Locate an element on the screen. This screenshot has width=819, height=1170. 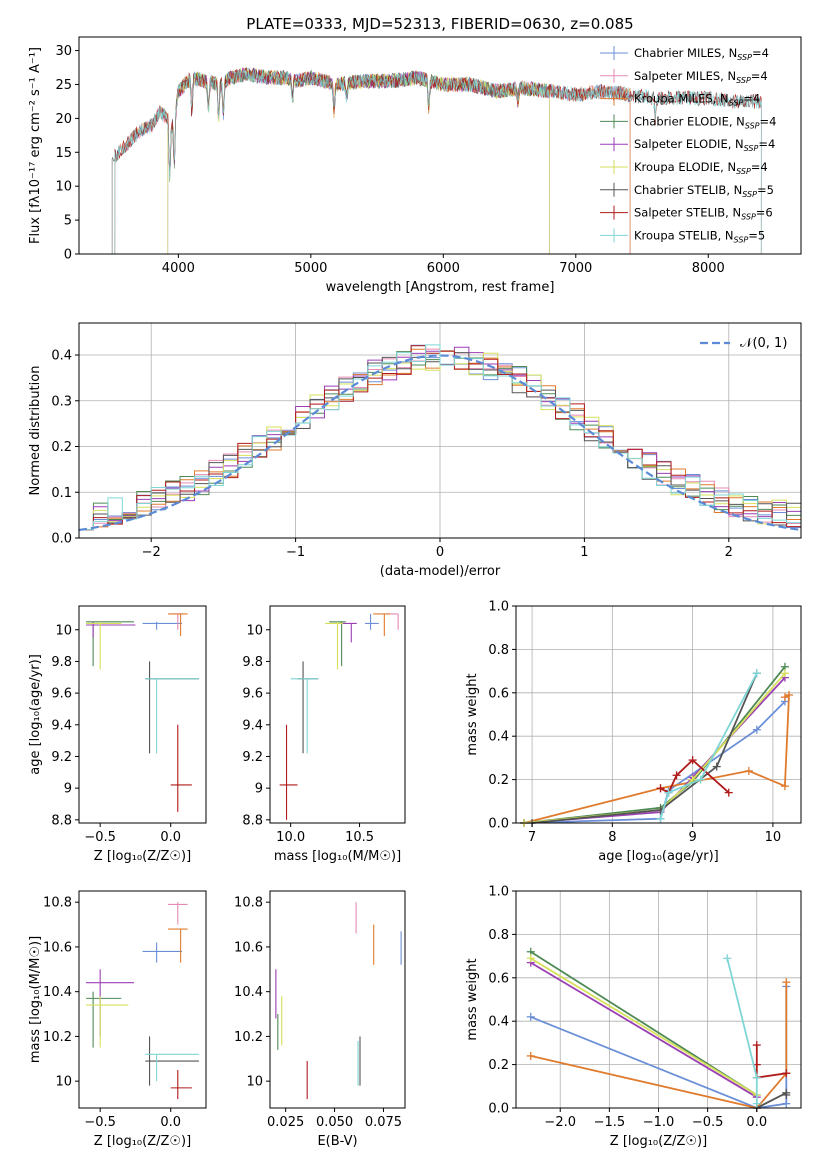
legend-label: Chabrier MILES, NSSP=4 is located at coordinates (701, 54).